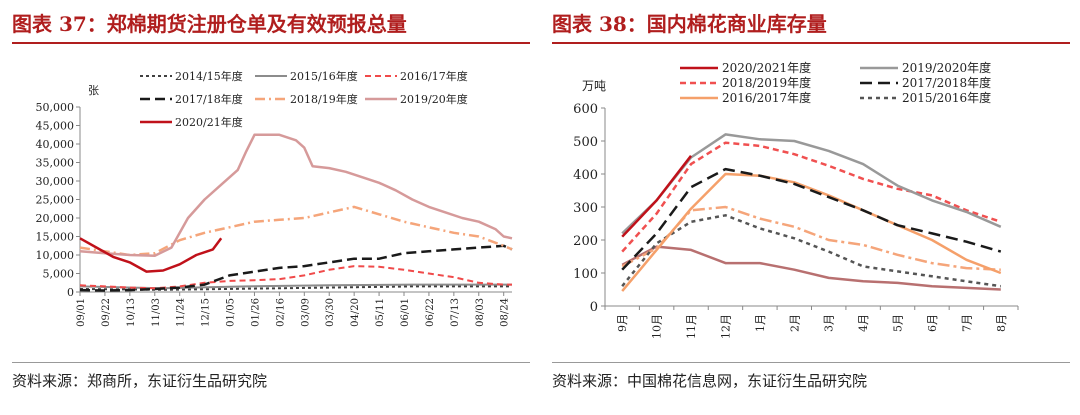  I want to click on left-legend-label: 2020/21年度, so click(209, 122).